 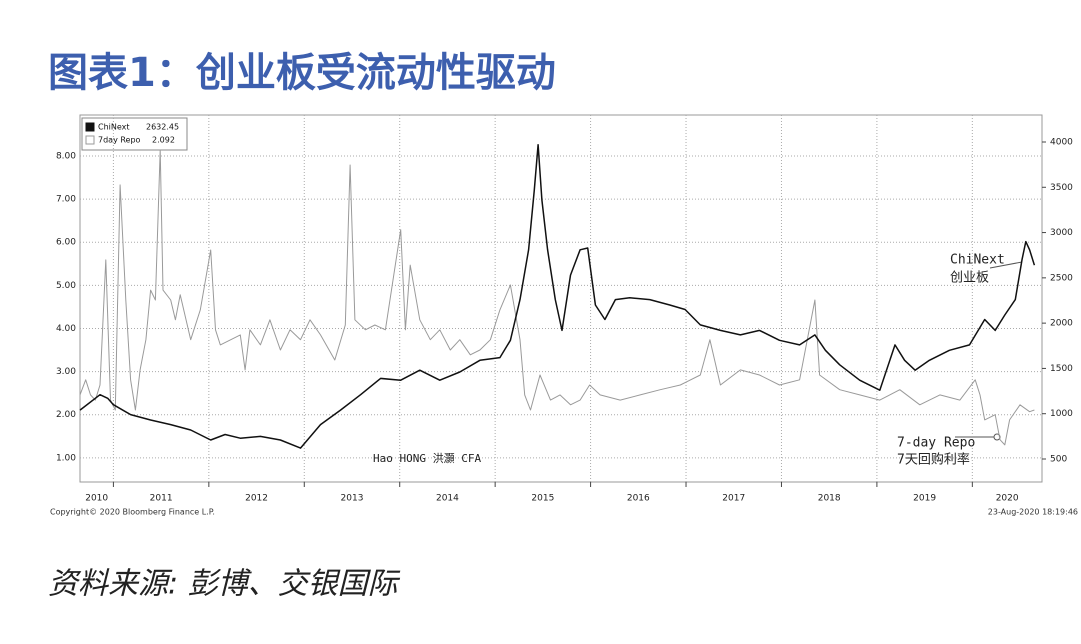 I want to click on x-tick-label: 2019, so click(x=924, y=499).